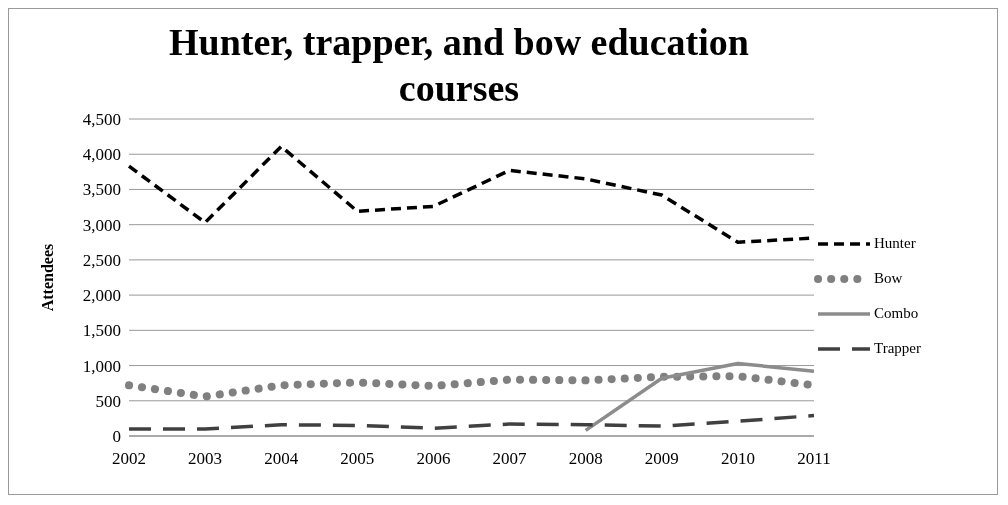  What do you see at coordinates (357, 459) in the screenshot?
I see `x-tick-label: 2005` at bounding box center [357, 459].